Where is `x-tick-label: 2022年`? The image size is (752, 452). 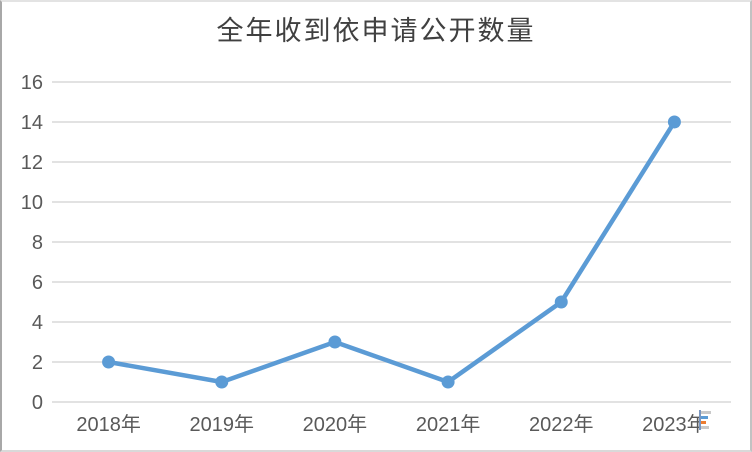
x-tick-label: 2022年 is located at coordinates (561, 424).